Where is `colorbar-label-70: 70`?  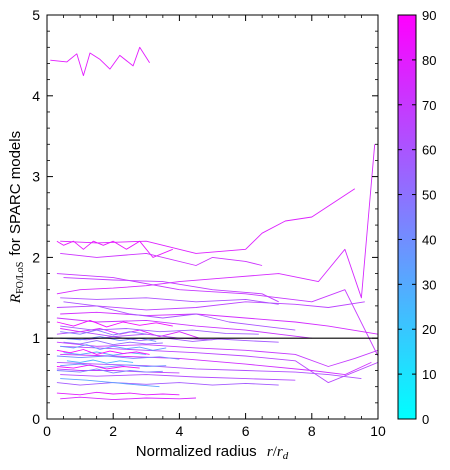
colorbar-label-70: 70 is located at coordinates (429, 105).